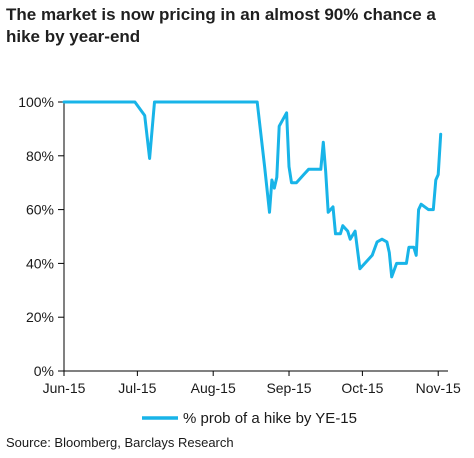  Describe the element at coordinates (270, 418) in the screenshot. I see `legend-label: % prob of a hike by YE-15` at that location.